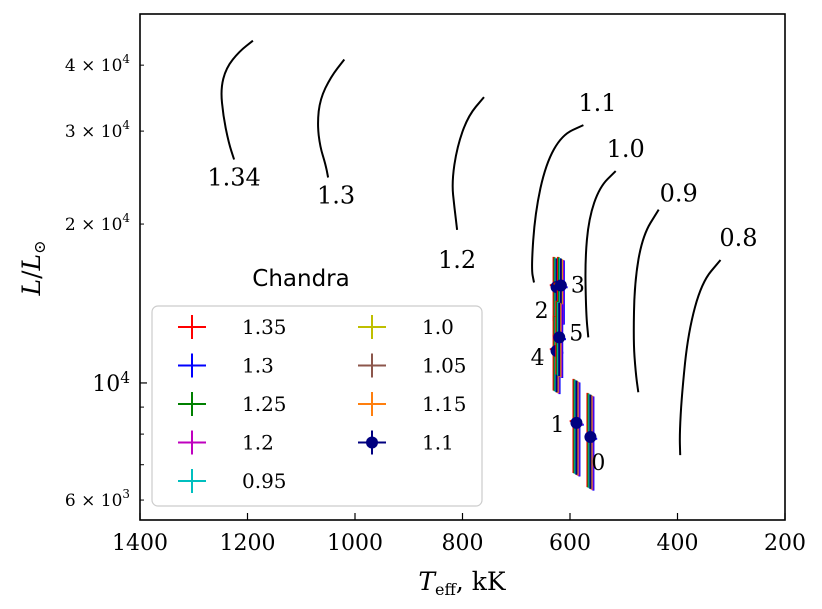 This screenshot has height=609, width=822. What do you see at coordinates (542, 311) in the screenshot?
I see `epoch-label-2: 2` at bounding box center [542, 311].